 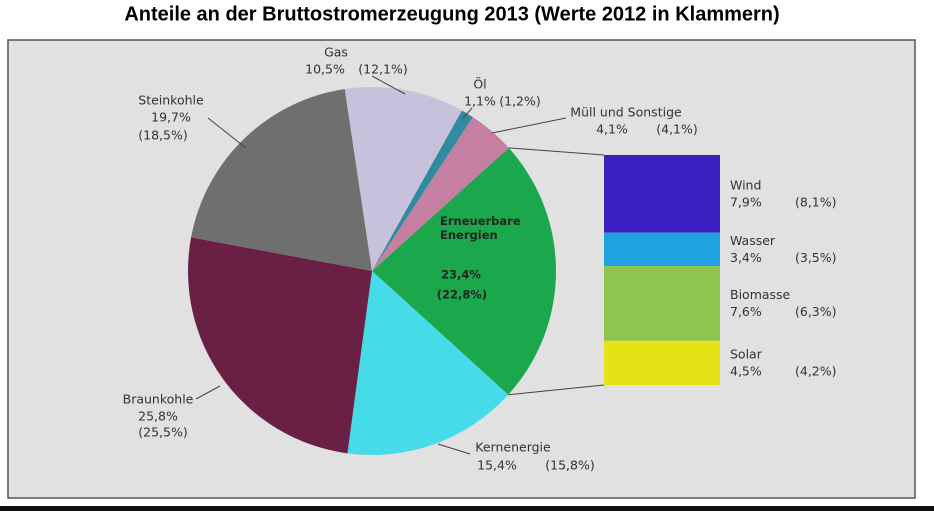 I want to click on value-label: 23,4%, so click(x=461, y=275).